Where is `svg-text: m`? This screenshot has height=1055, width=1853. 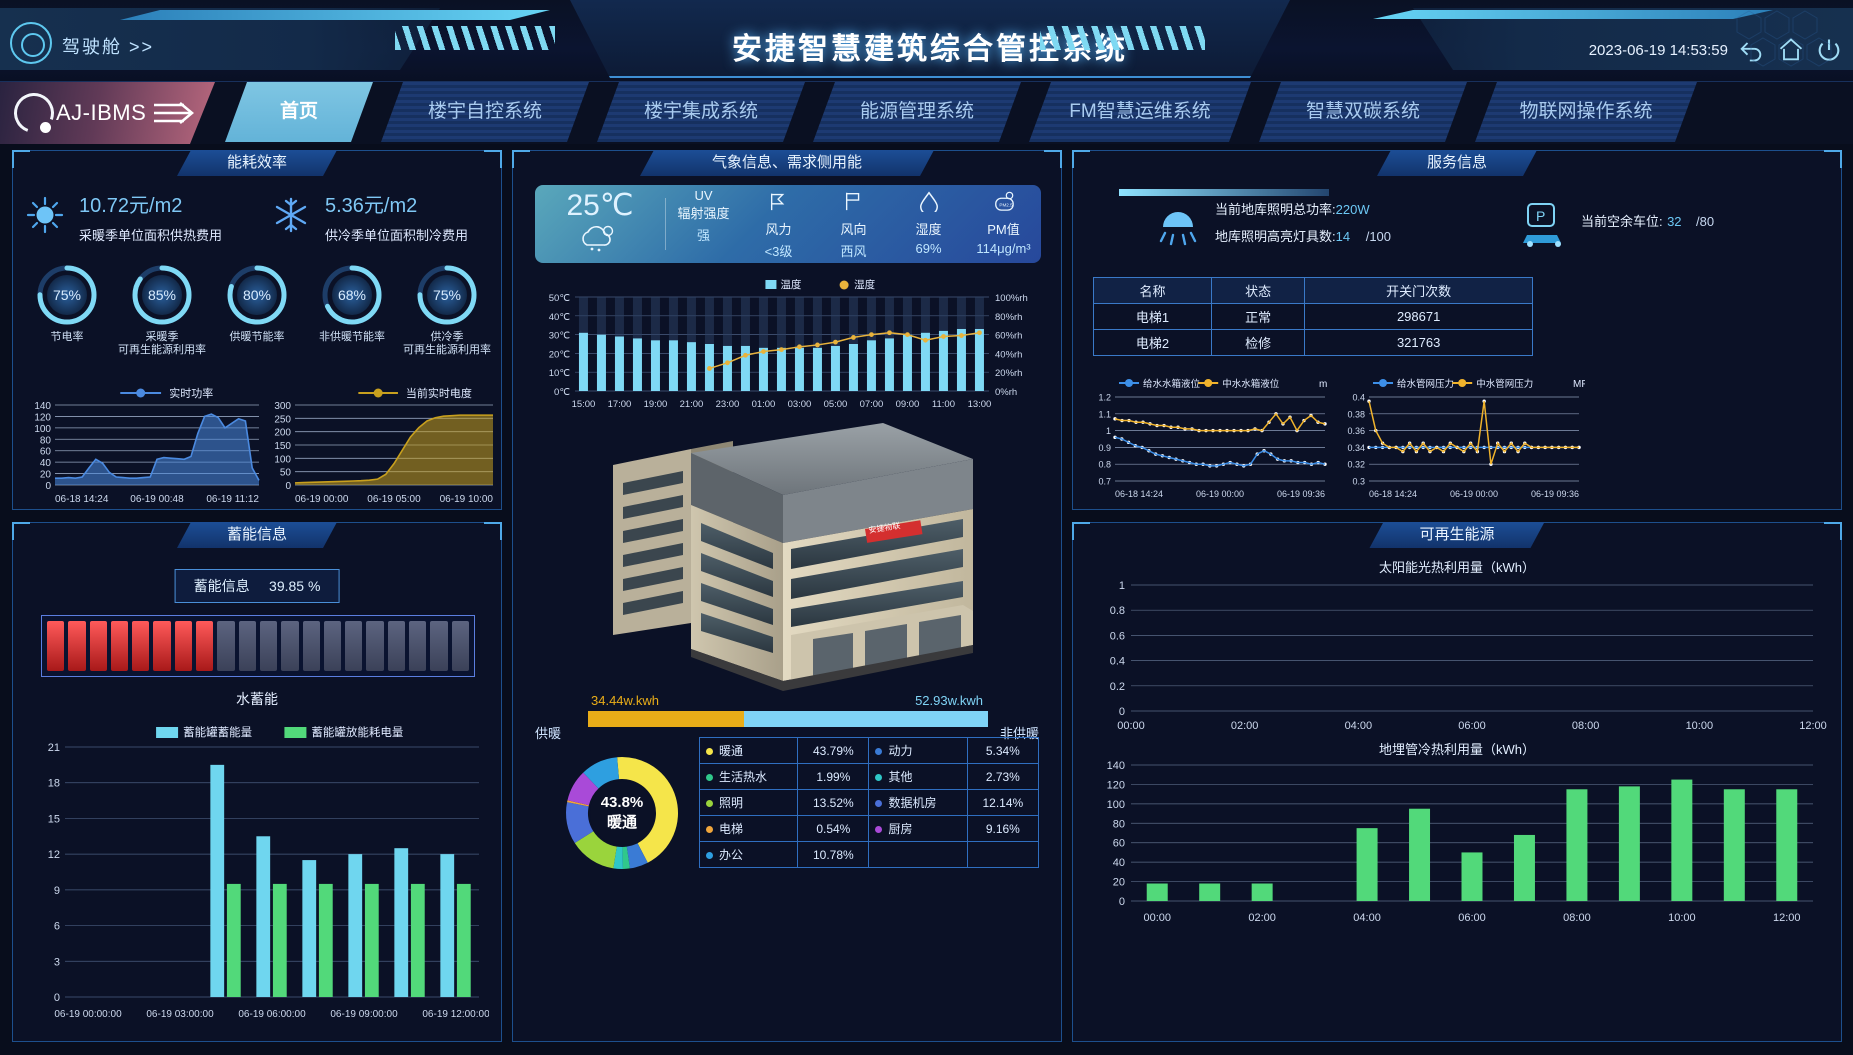
svg-text: m is located at coordinates (1323, 384).